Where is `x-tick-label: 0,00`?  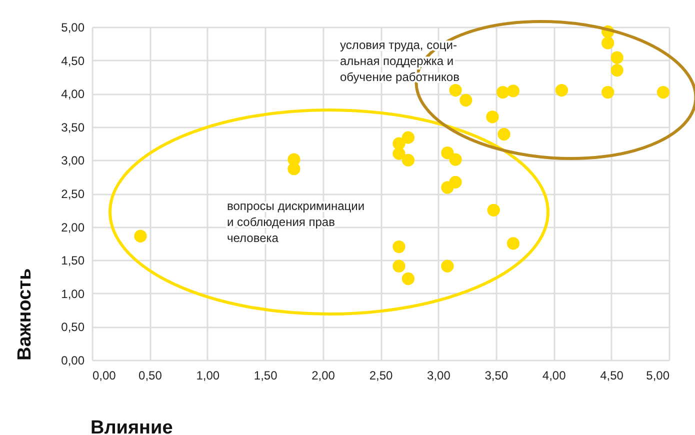 x-tick-label: 0,00 is located at coordinates (104, 375).